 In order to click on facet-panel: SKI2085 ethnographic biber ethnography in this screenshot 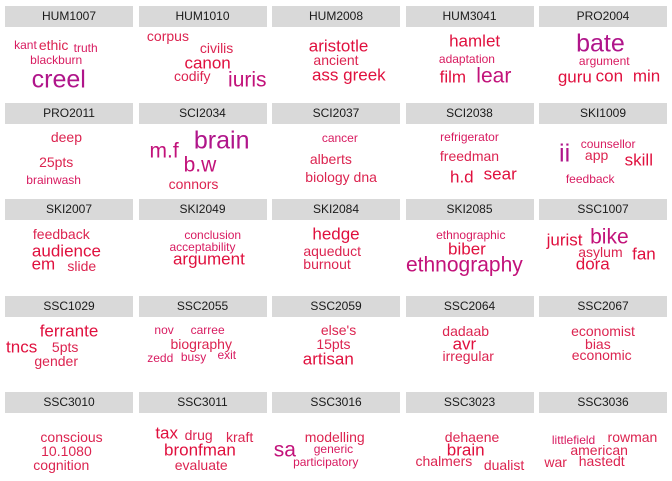, I will do `click(469, 243)`.